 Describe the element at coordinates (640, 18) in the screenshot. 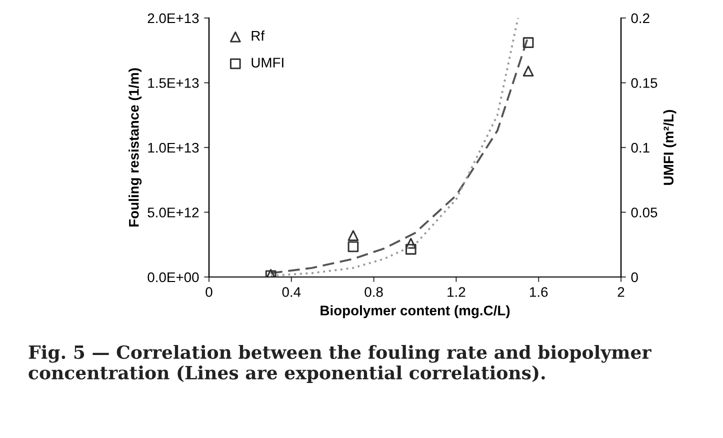

I see `y2-tick-label: 0.2` at that location.